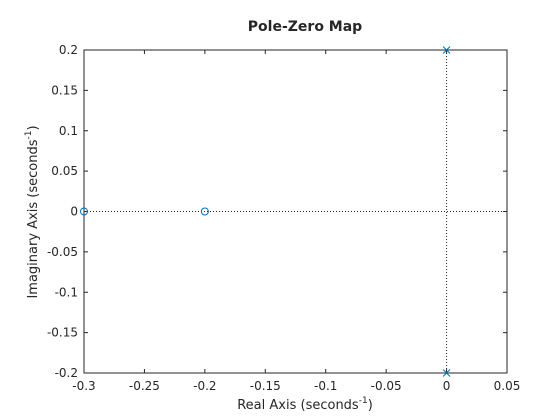 This screenshot has width=560, height=420. What do you see at coordinates (68, 50) in the screenshot?
I see `y-tick-label: 0.2` at bounding box center [68, 50].